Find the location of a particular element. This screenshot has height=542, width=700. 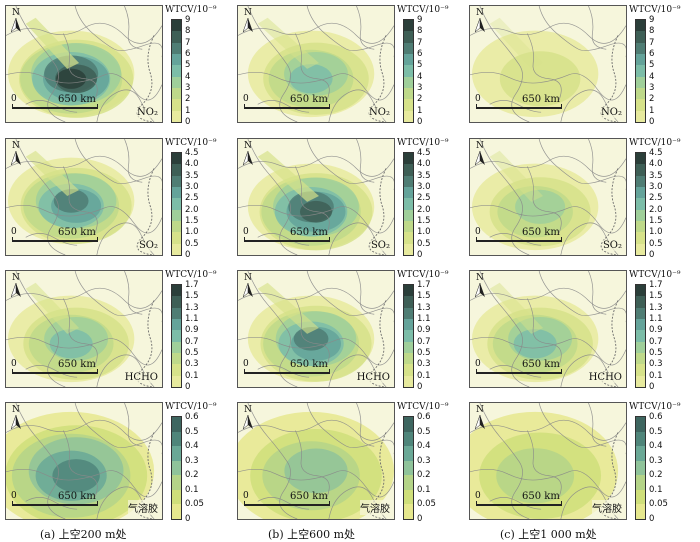

map-frame: N 0 650 km NO₂ is located at coordinates (548, 64).